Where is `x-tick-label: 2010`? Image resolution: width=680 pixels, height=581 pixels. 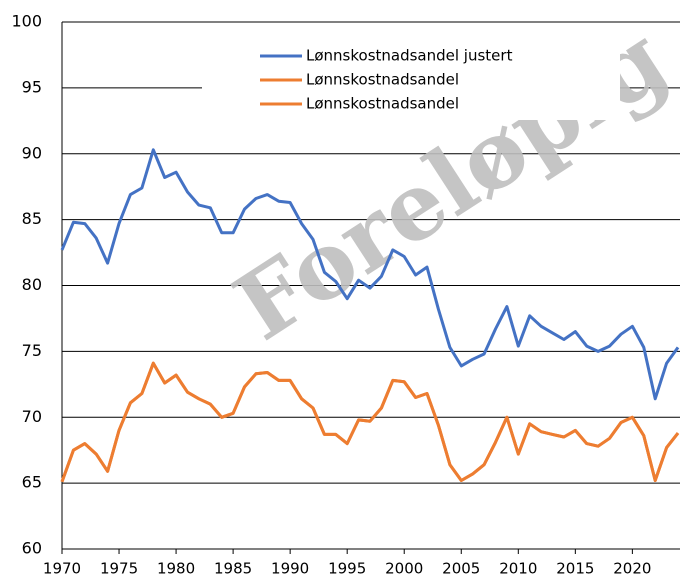
x-tick-label: 2010 is located at coordinates (518, 569).